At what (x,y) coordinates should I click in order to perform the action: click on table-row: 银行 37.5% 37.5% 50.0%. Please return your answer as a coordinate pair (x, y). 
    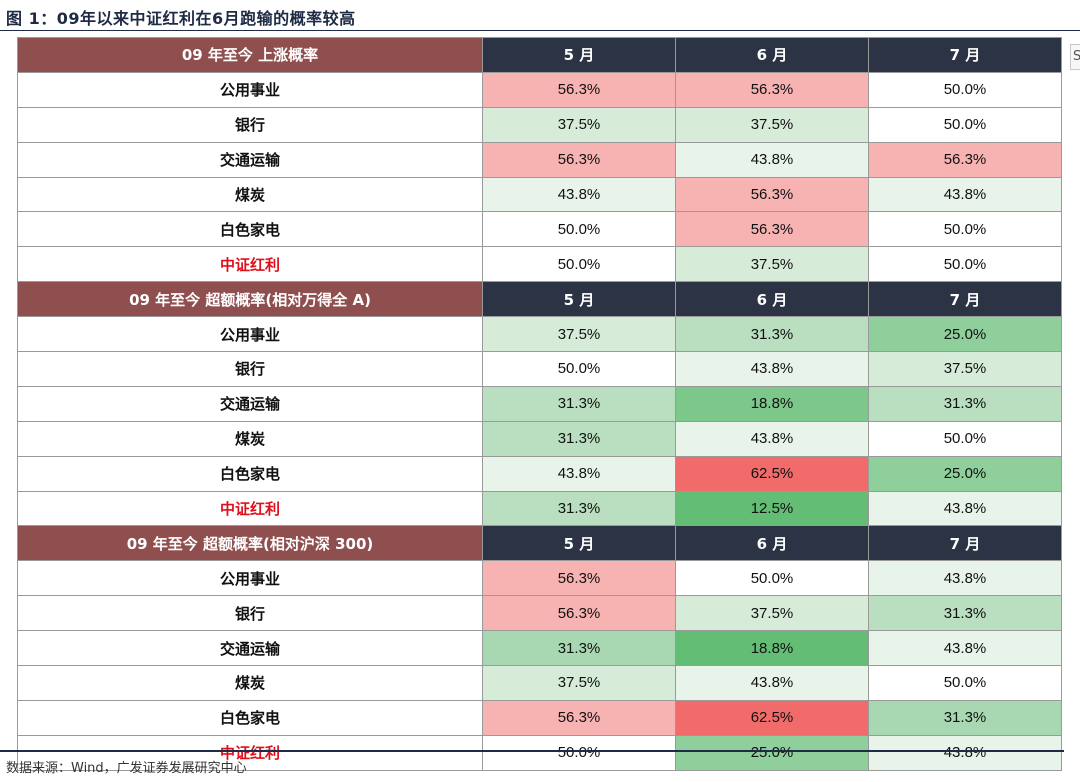
    Looking at the image, I should click on (539, 124).